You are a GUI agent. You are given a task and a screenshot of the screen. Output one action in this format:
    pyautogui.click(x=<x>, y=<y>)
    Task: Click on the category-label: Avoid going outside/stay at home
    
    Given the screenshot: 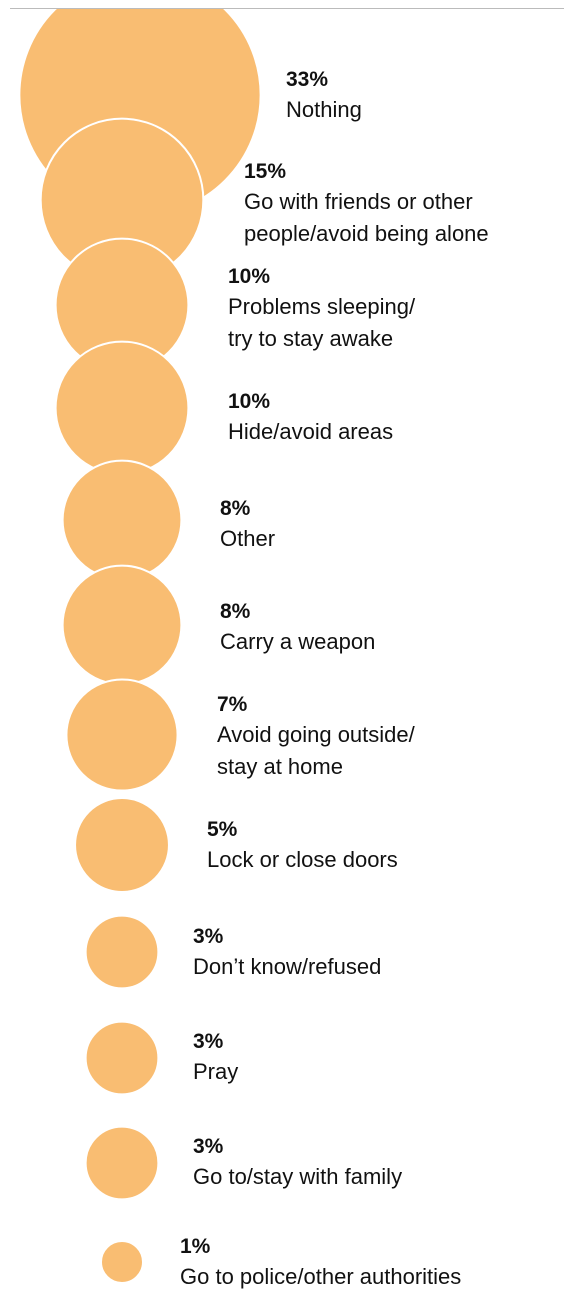 What is the action you would take?
    pyautogui.click(x=316, y=750)
    